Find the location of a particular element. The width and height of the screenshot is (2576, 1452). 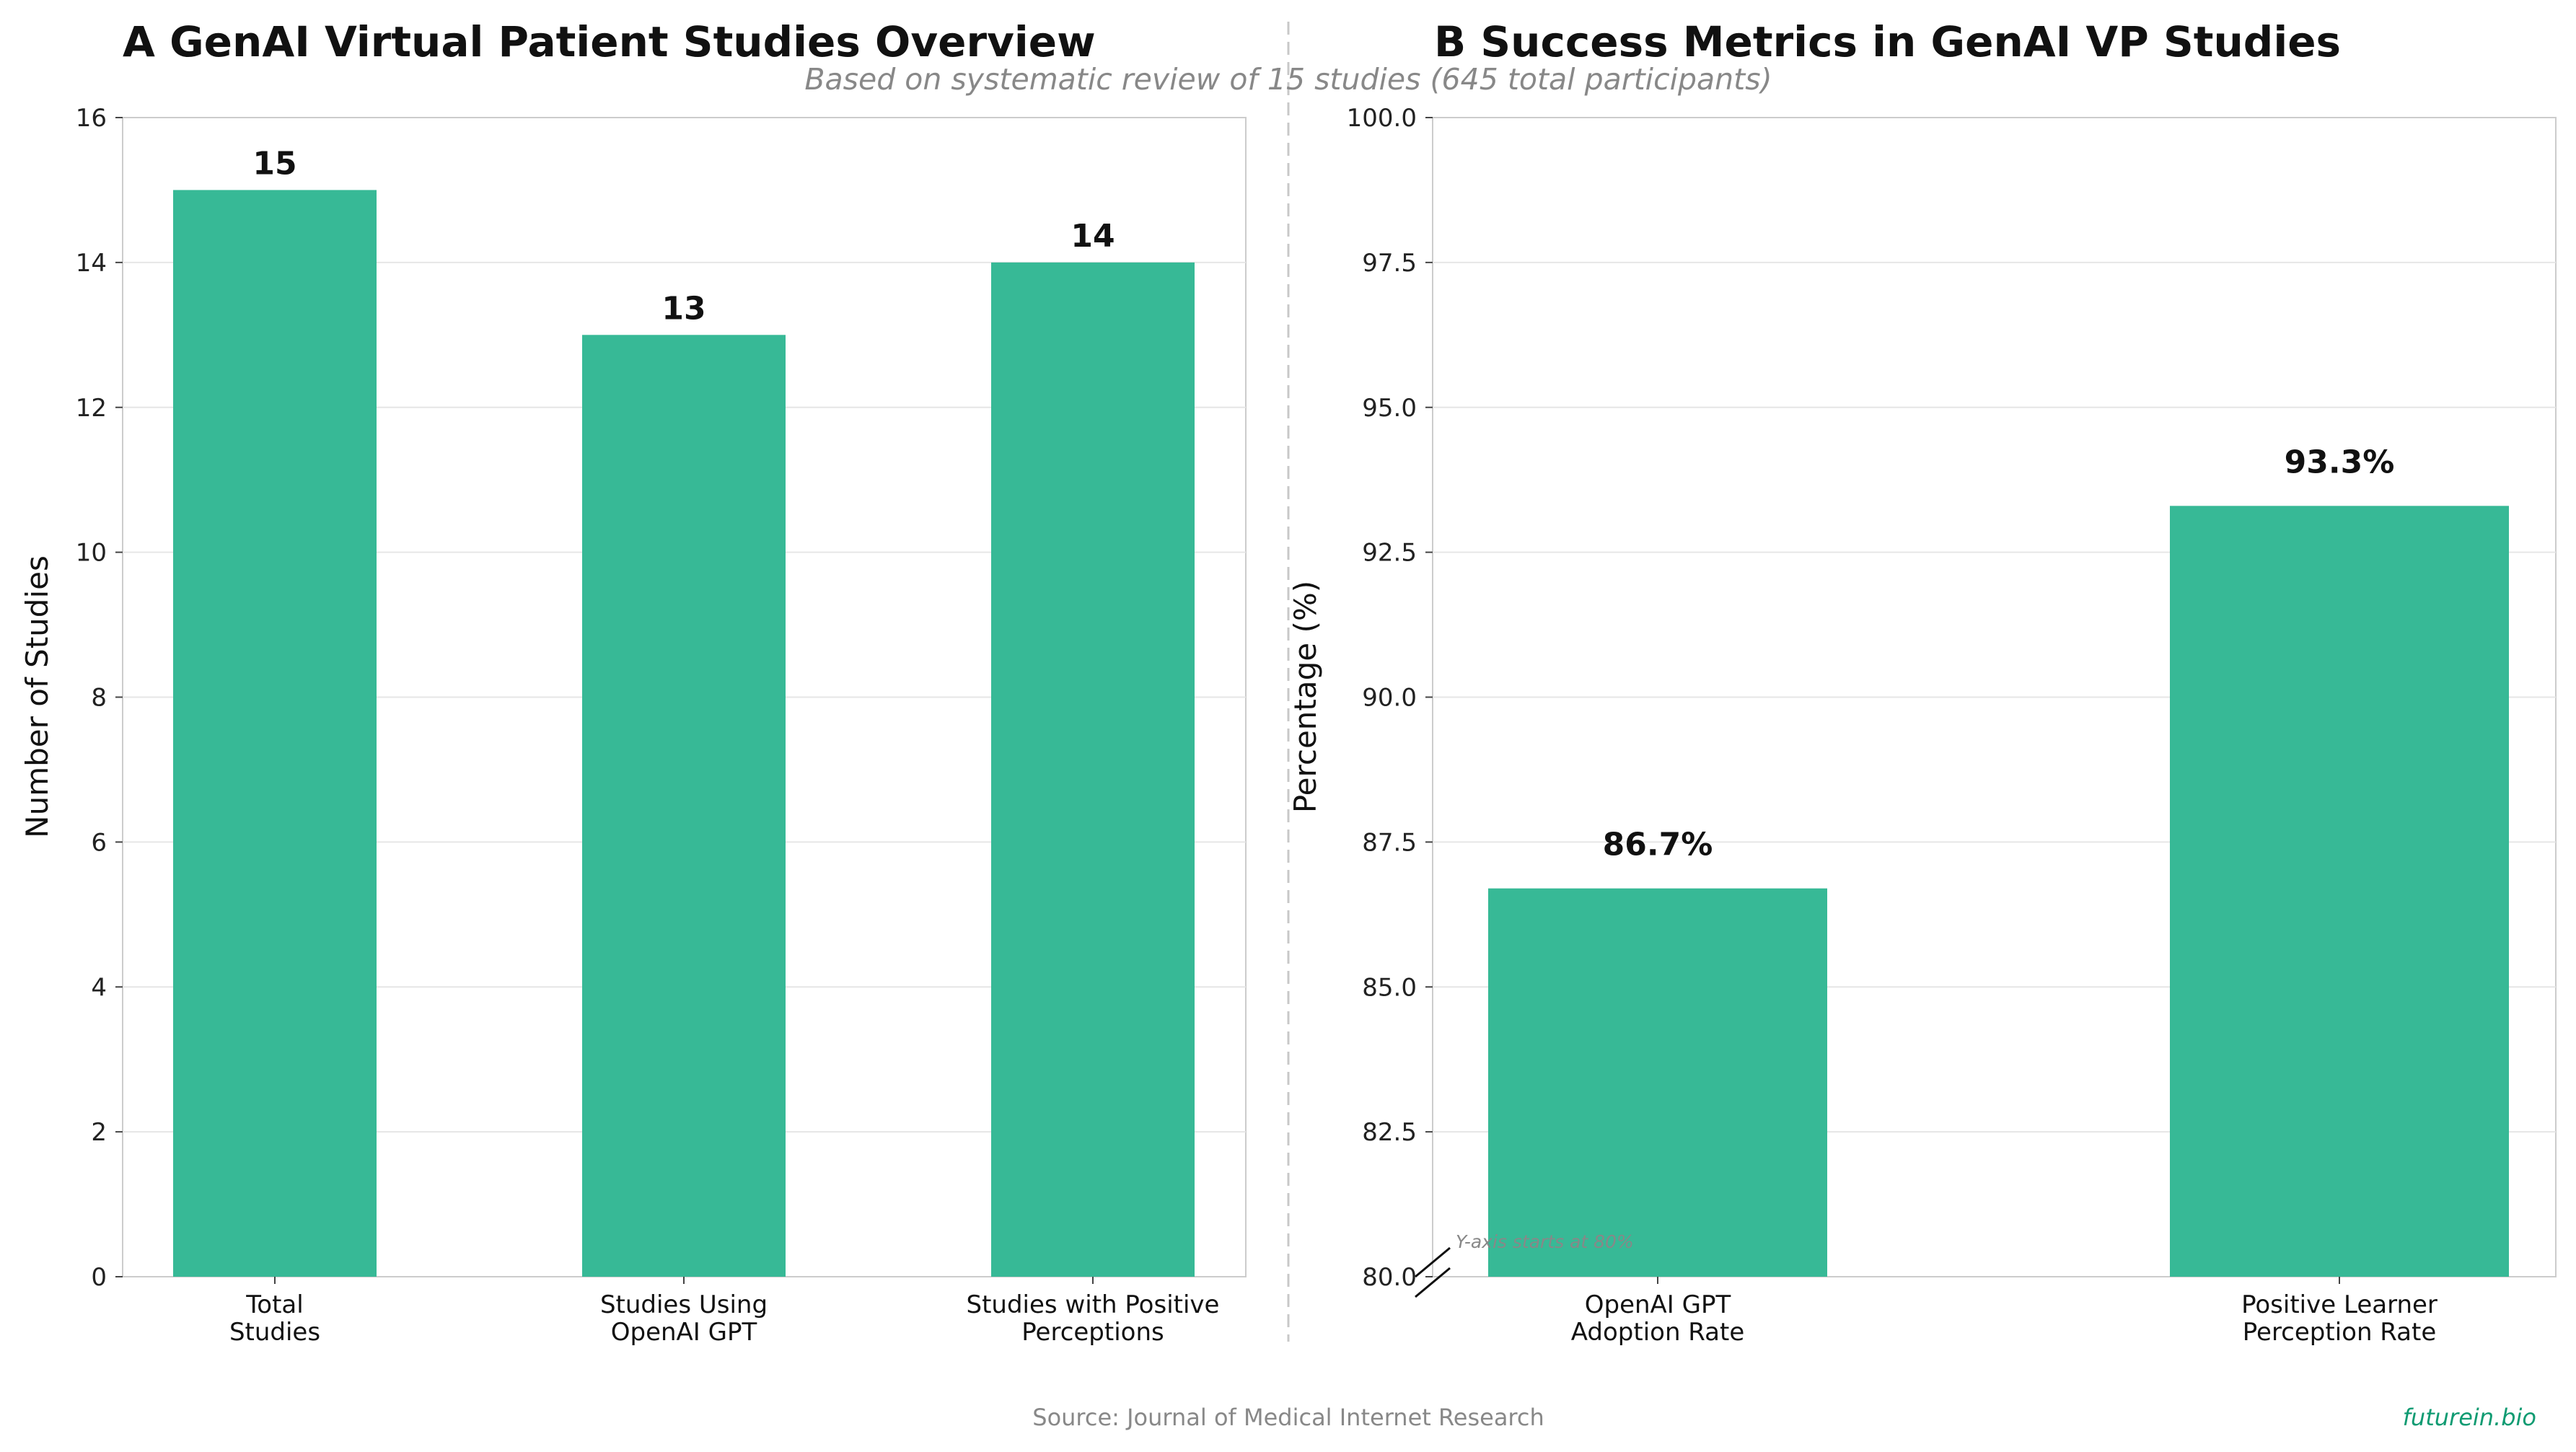

panel-a-y-ticks: 0 2 4 6 8 10 12 14 16 is located at coordinates (99, 698).